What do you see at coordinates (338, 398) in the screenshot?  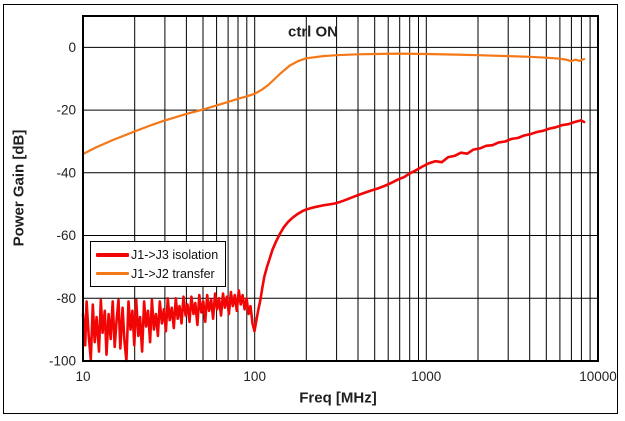 I see `x-axis-label: Freq [MHz]` at bounding box center [338, 398].